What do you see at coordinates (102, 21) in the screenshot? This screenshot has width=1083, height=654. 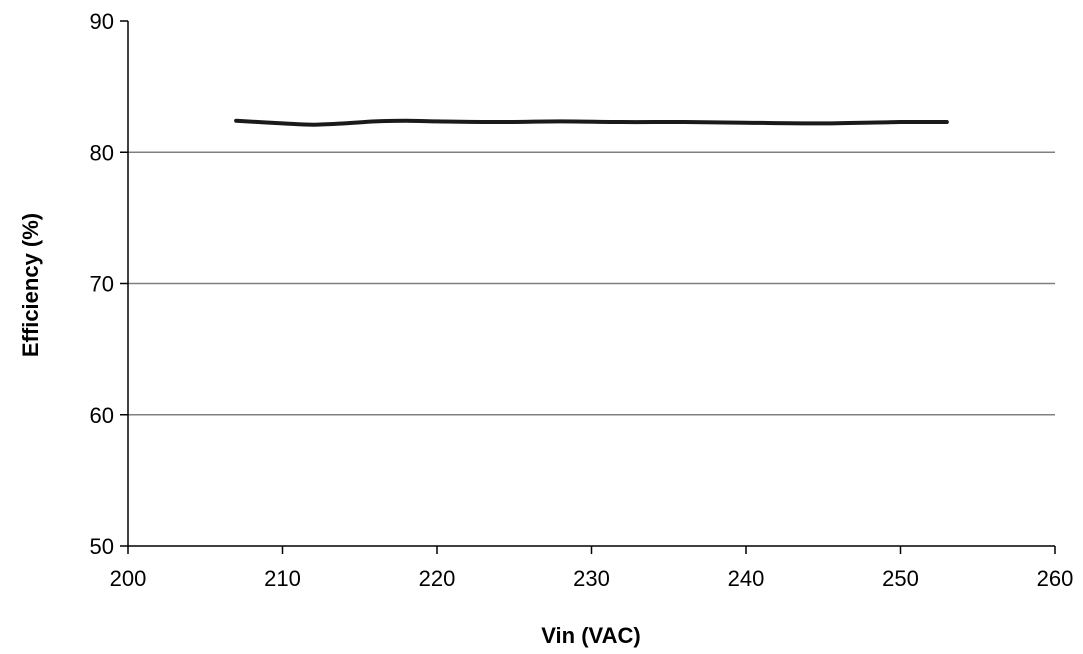 I see `y-tick-label-90: 90` at bounding box center [102, 21].